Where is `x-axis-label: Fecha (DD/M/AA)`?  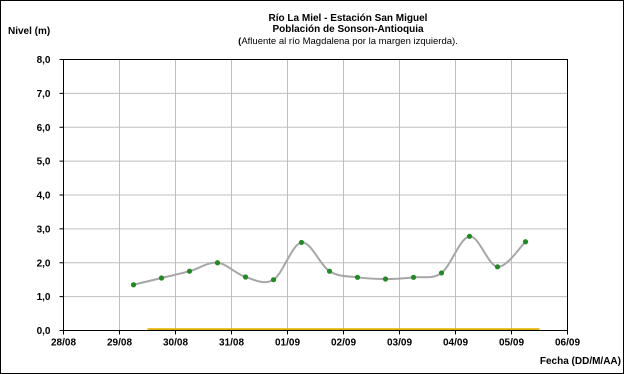
x-axis-label: Fecha (DD/M/AA) is located at coordinates (580, 361).